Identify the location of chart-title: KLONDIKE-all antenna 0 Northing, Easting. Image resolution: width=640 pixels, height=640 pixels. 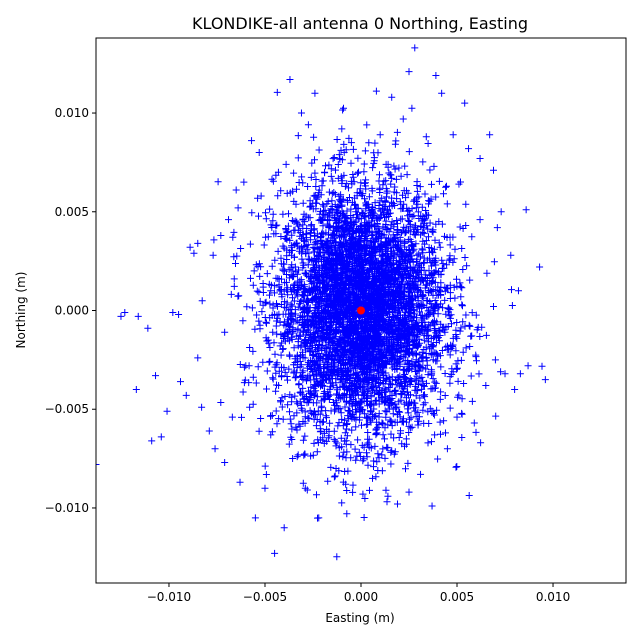
(360, 23).